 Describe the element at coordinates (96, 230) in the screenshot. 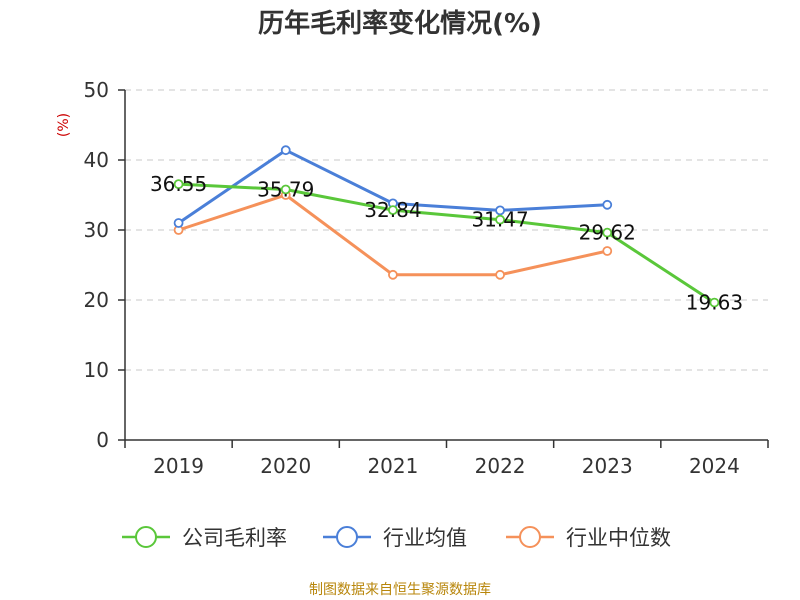

I see `y-tick-label: 30` at that location.